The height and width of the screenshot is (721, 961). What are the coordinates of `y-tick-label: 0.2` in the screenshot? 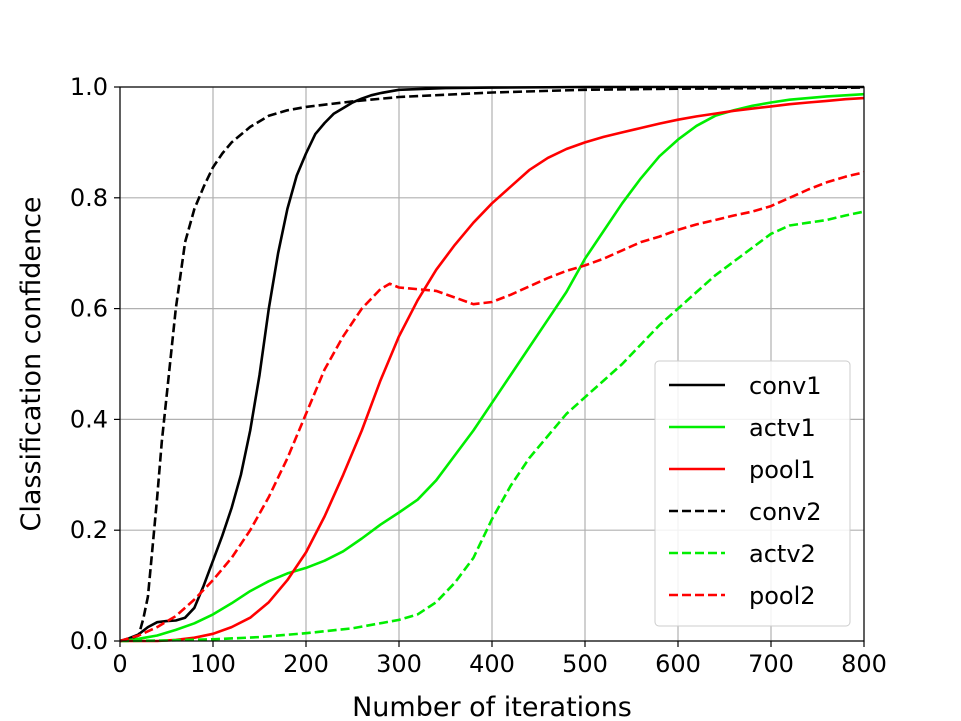 It's located at (89, 530).